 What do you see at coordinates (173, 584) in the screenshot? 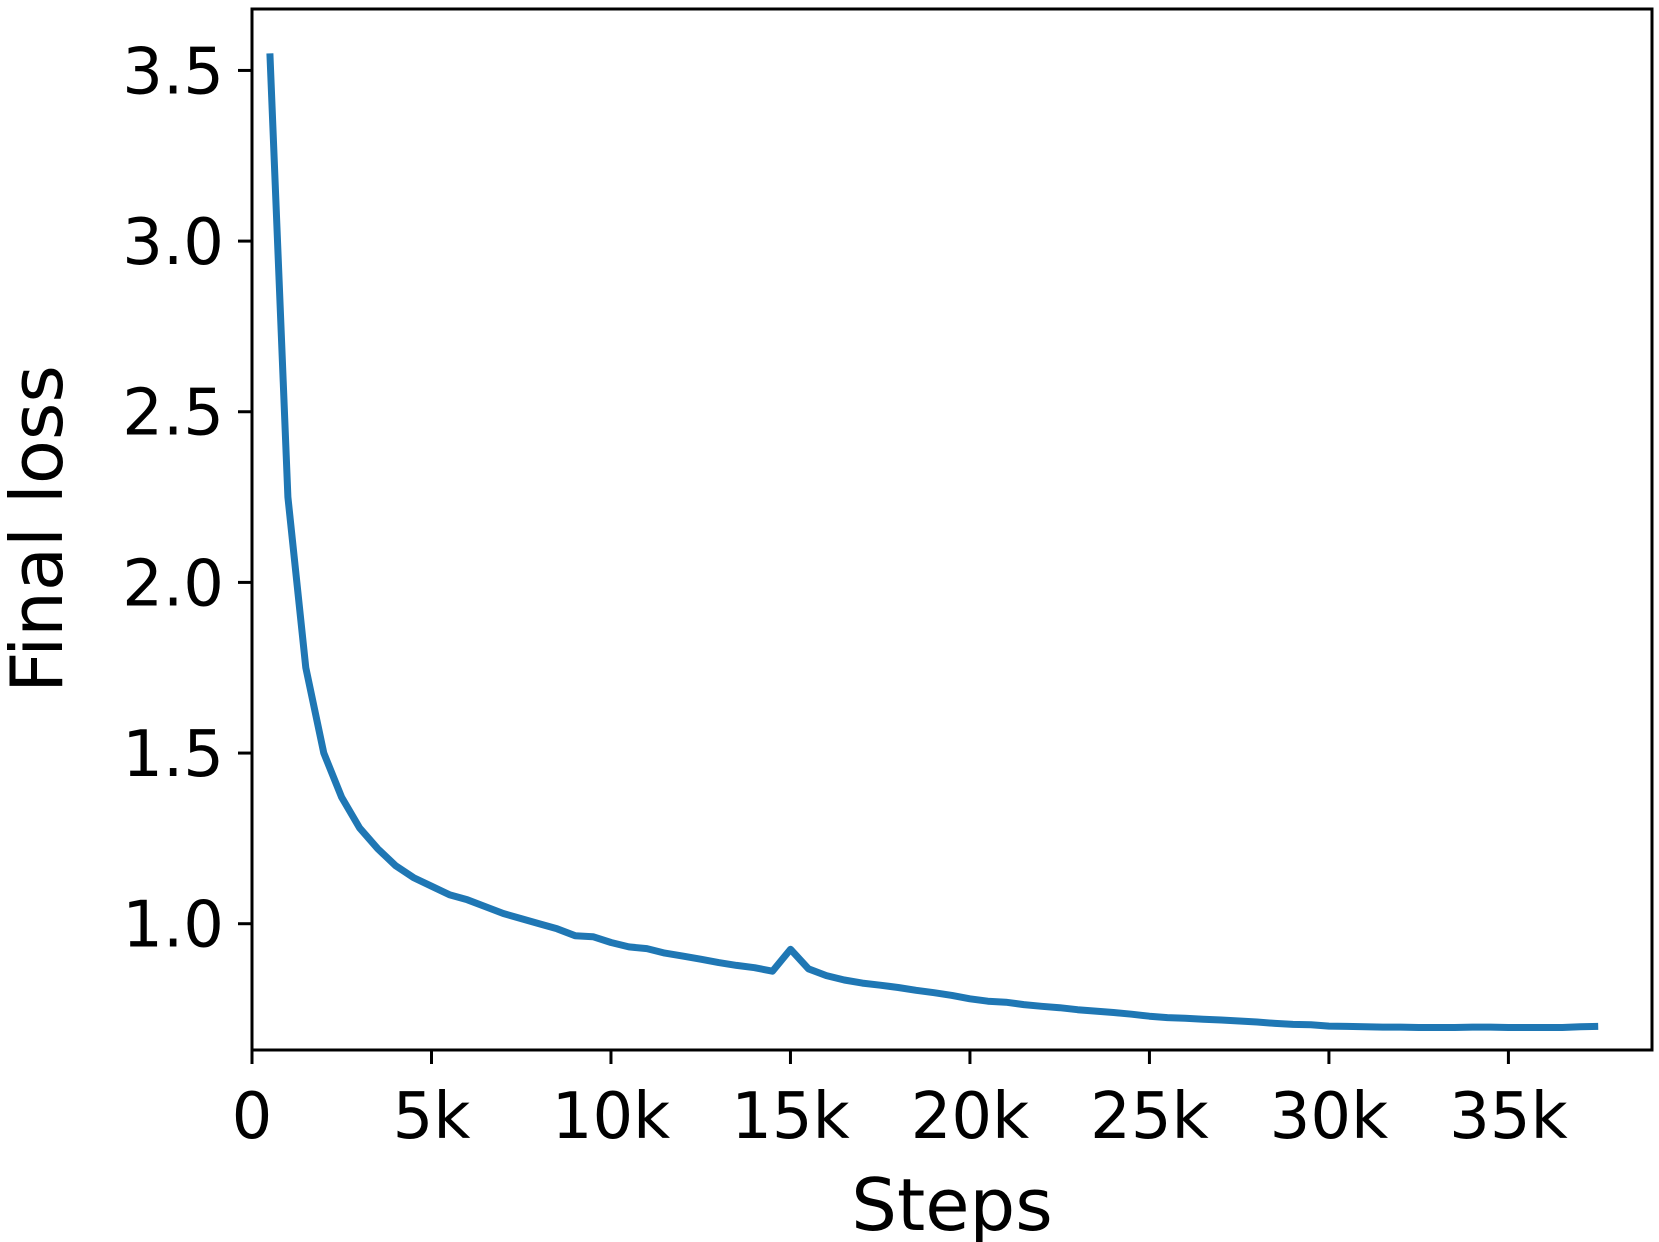
I see `y-tick-label: 2.0` at bounding box center [173, 584].